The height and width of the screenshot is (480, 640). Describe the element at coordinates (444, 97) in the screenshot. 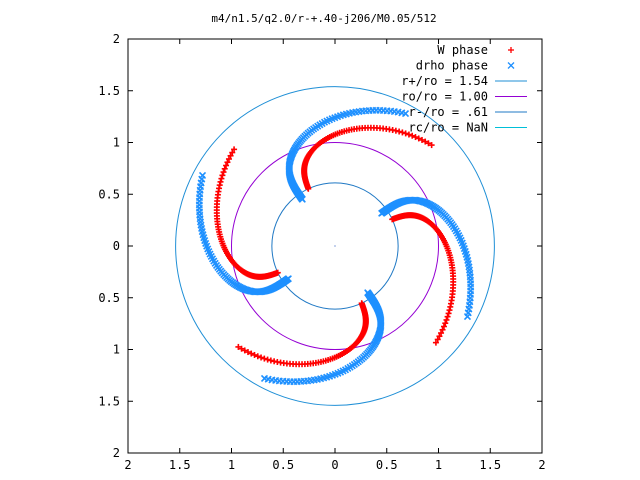

I see `legend-label: ro/ro = 1.00` at that location.